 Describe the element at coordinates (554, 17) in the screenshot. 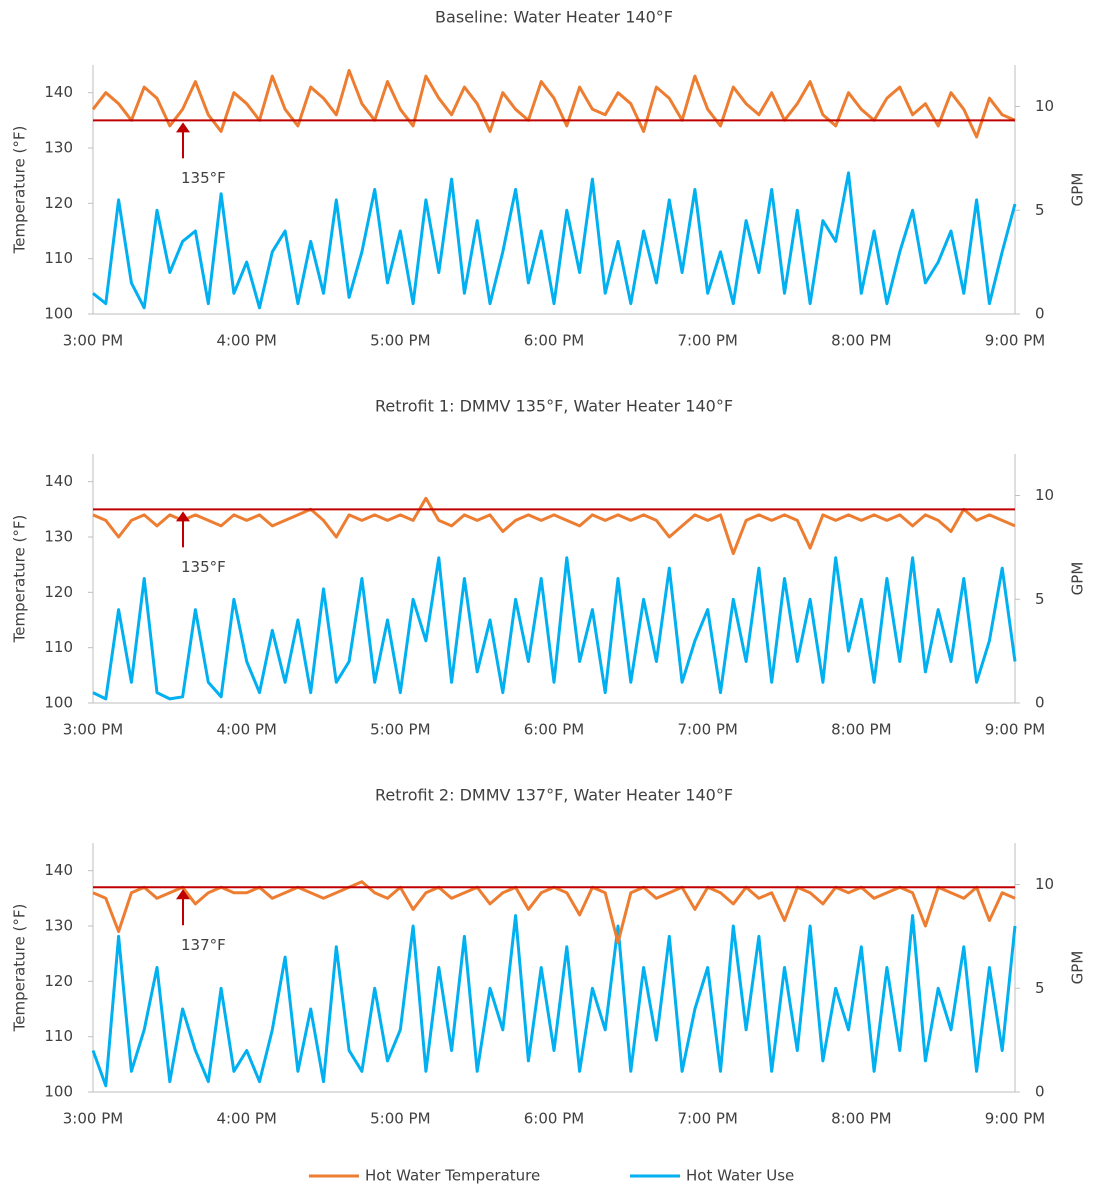

I see `chart-title: Baseline: Water Heater 140°F` at that location.